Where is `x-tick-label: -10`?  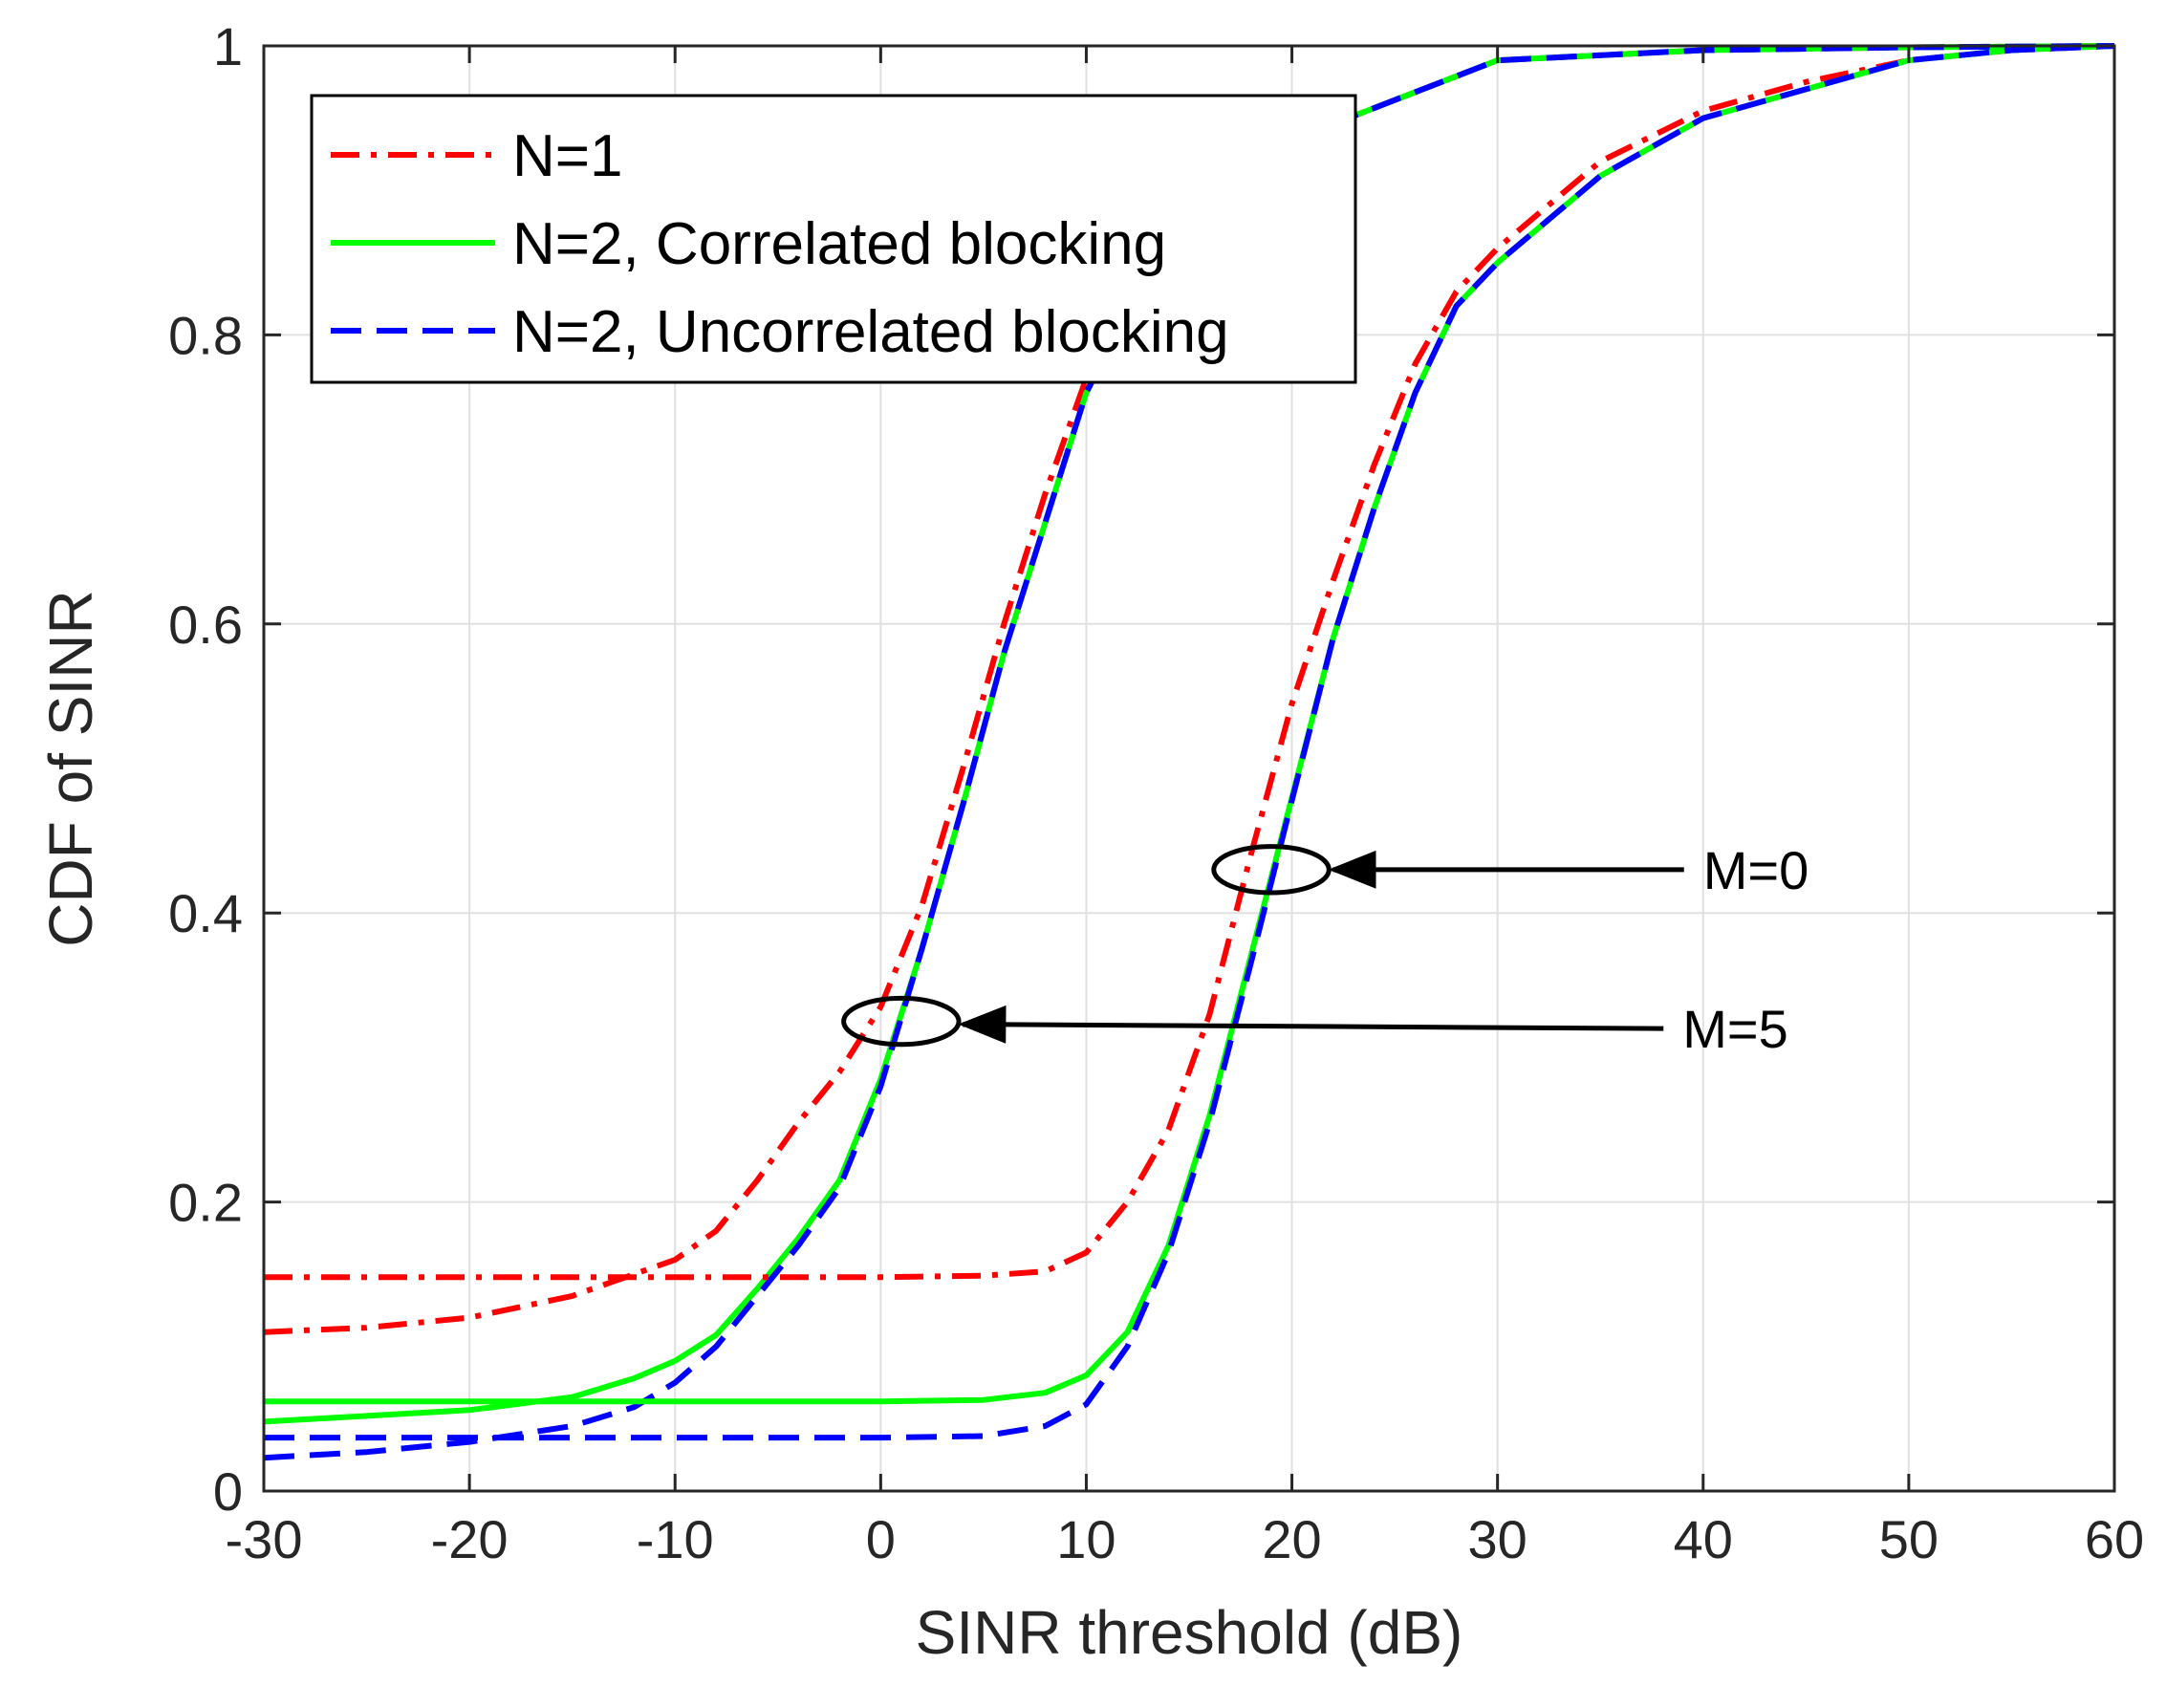
x-tick-label: -10 is located at coordinates (675, 1539).